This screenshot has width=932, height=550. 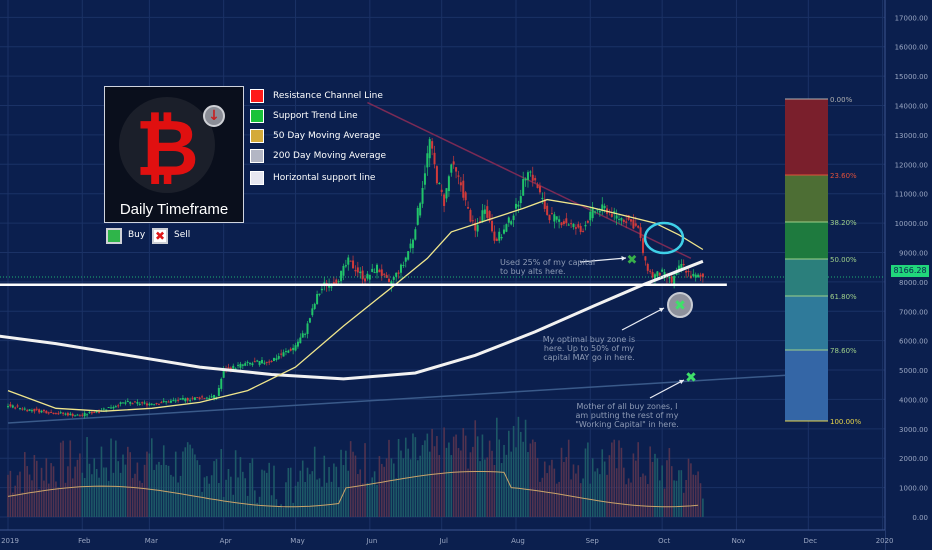 I want to click on price-tick-label: 3000.00, so click(x=913, y=430).